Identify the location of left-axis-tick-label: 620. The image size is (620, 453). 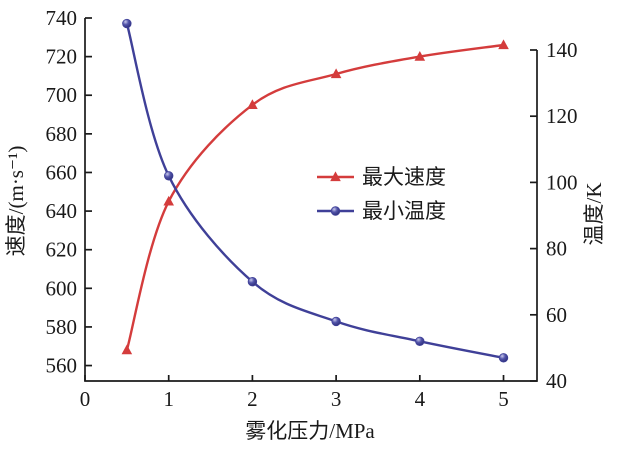
(62, 250).